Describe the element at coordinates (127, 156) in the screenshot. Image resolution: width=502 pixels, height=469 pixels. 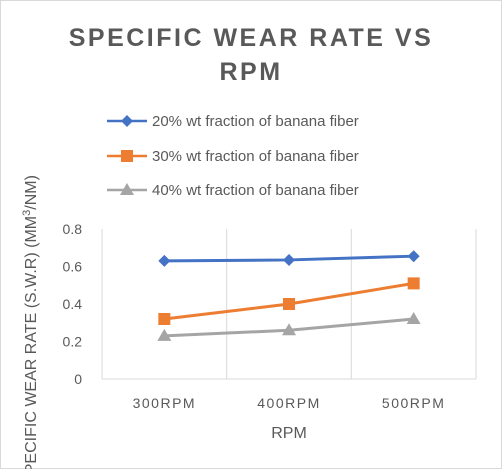
I see `legend-marker-square` at that location.